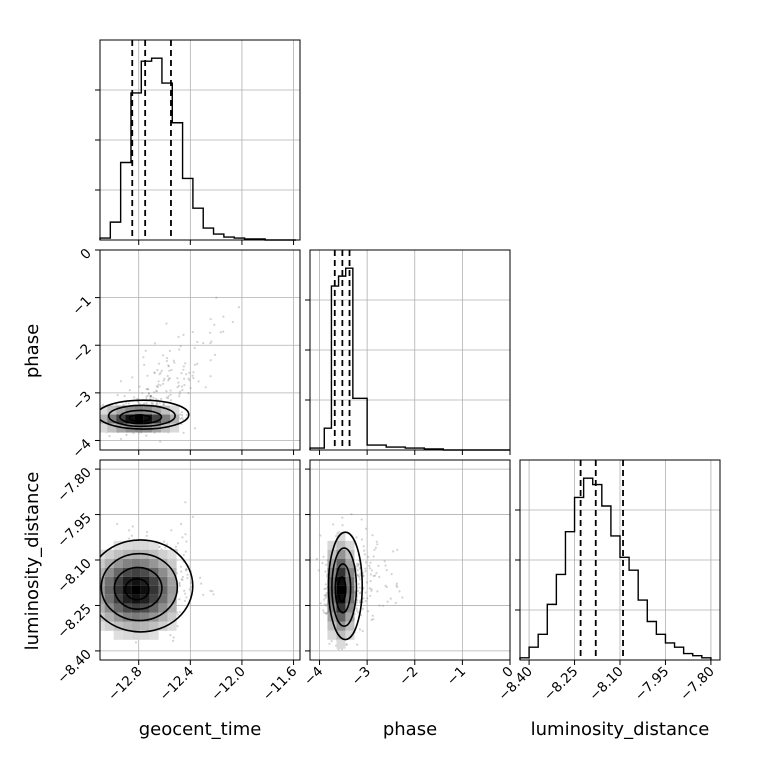 The image size is (760, 760). What do you see at coordinates (408, 676) in the screenshot?
I see `x-tick-label: −2` at bounding box center [408, 676].